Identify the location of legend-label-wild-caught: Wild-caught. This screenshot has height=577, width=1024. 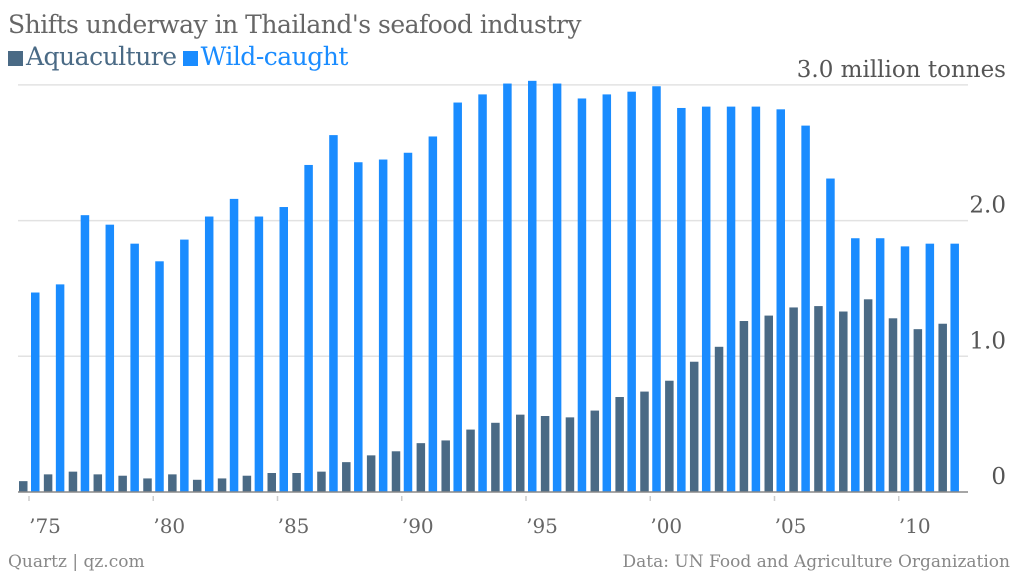
(274, 56).